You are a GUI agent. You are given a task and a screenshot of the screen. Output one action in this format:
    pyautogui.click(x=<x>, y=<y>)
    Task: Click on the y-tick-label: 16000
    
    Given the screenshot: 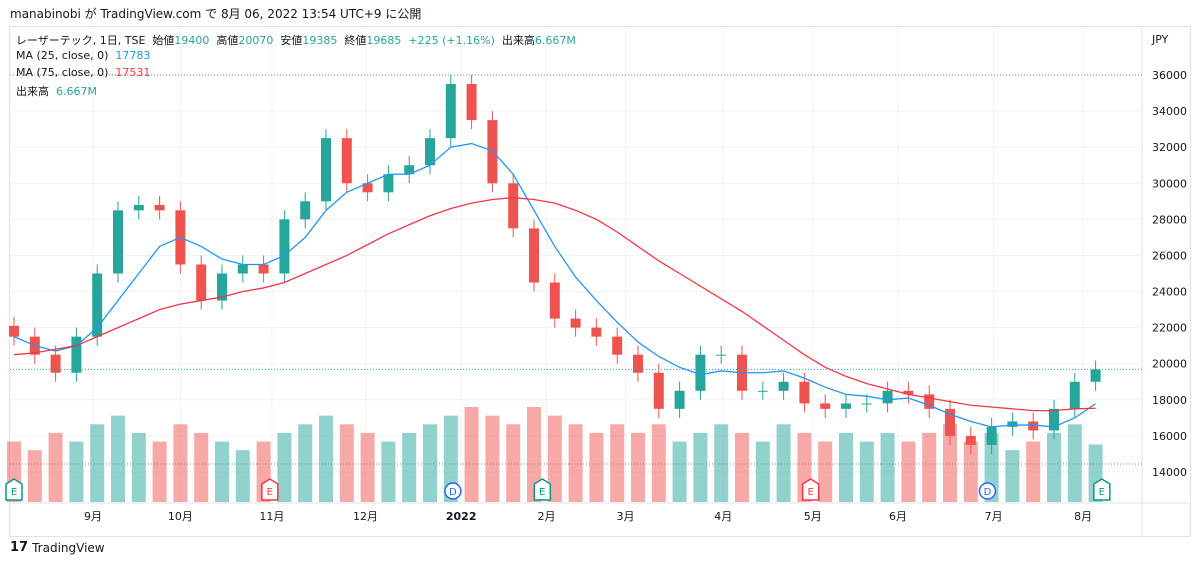 What is the action you would take?
    pyautogui.click(x=1169, y=436)
    